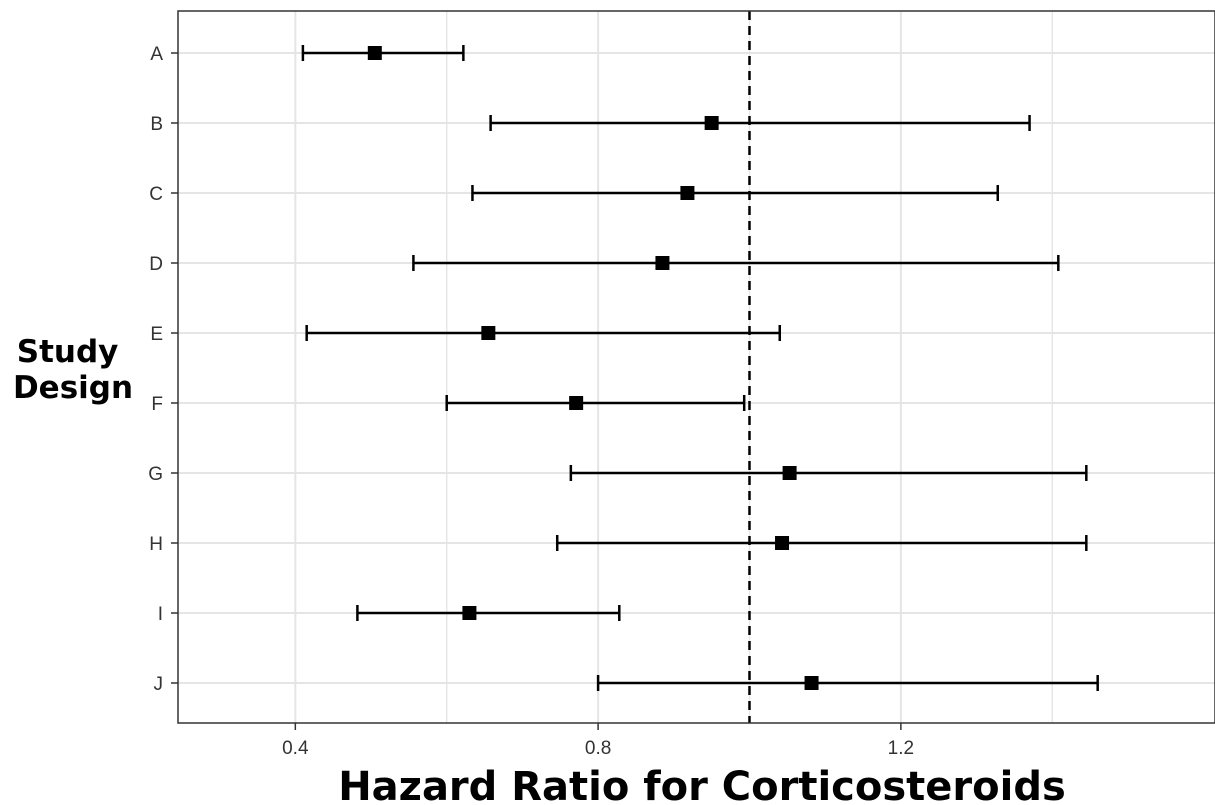  I want to click on y-axis: A B C D E F G H I J, so click(163, 369).